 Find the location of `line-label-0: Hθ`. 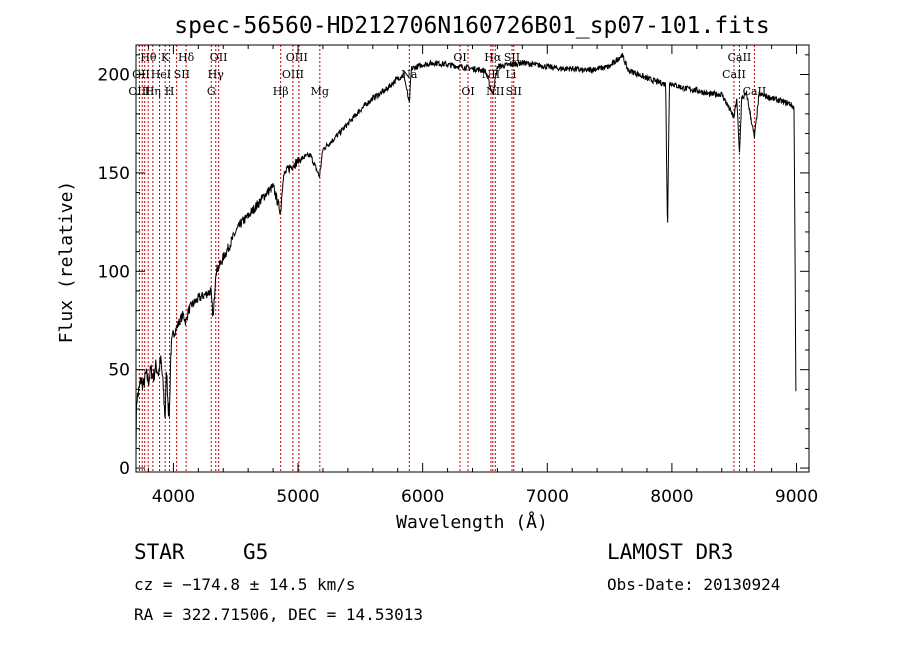

line-label-0: Hθ is located at coordinates (148, 57).